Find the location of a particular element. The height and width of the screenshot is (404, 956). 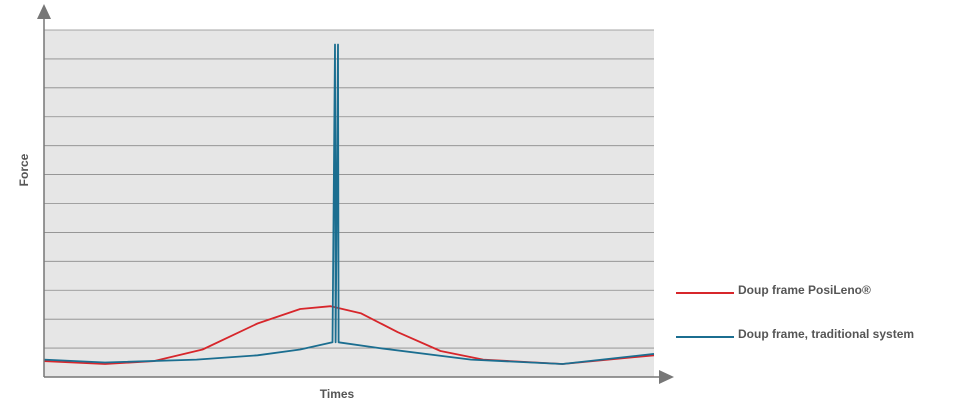

legend-label-posileno: Doup frame PosiLeno® is located at coordinates (804, 290).